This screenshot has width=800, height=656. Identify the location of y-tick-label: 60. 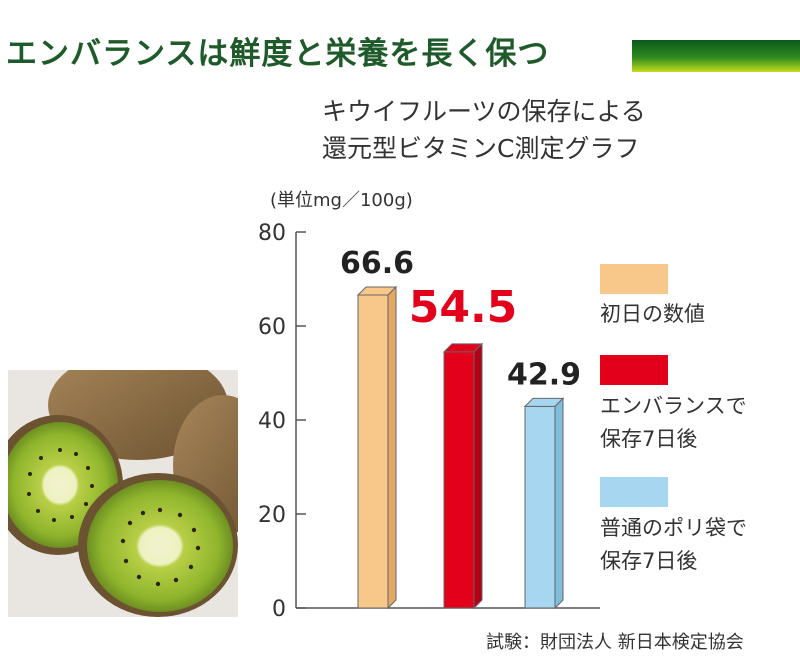
(272, 327).